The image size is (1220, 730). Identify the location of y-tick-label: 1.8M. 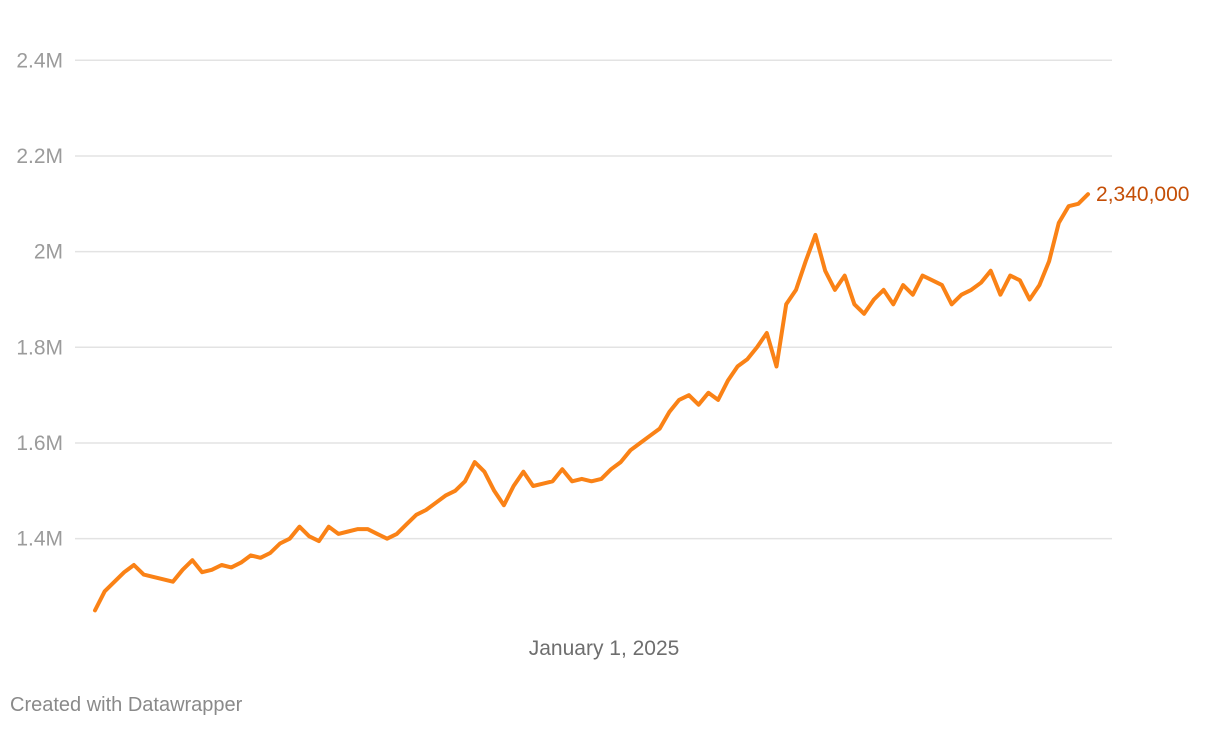
(39, 347).